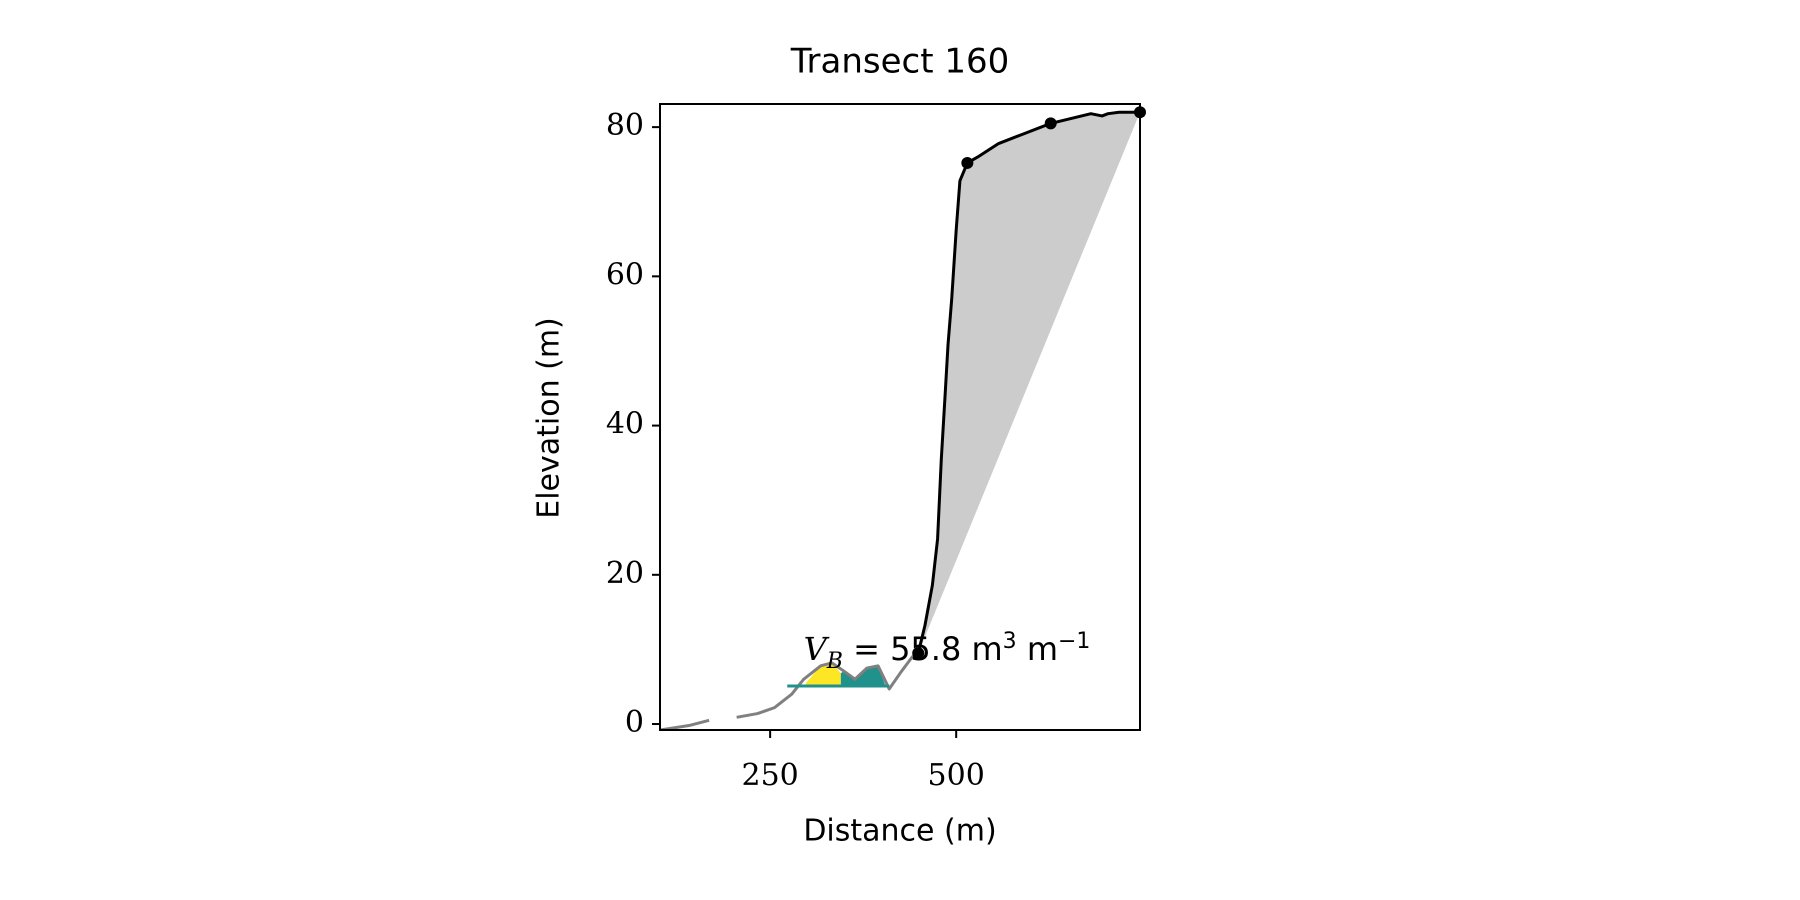 This screenshot has height=900, width=1800. Describe the element at coordinates (956, 775) in the screenshot. I see `x-tick-label: 500` at that location.